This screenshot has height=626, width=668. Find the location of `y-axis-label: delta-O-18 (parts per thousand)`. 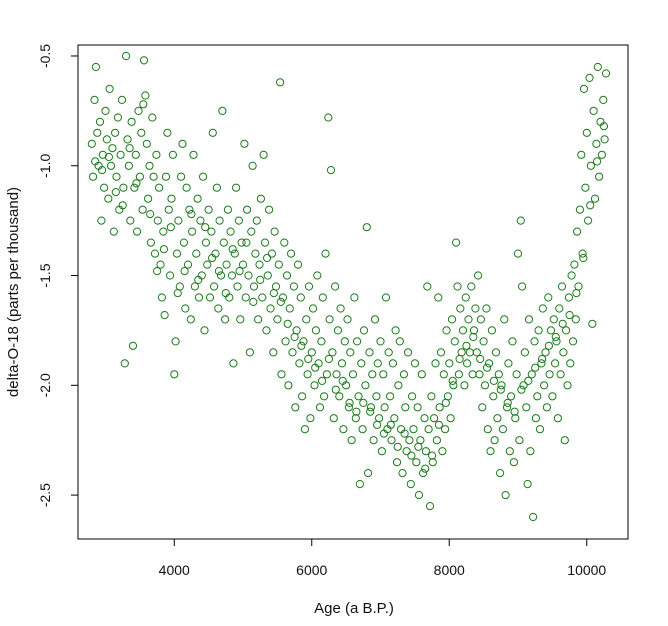

y-axis-label: delta-O-18 (parts per thousand) is located at coordinates (13, 292).